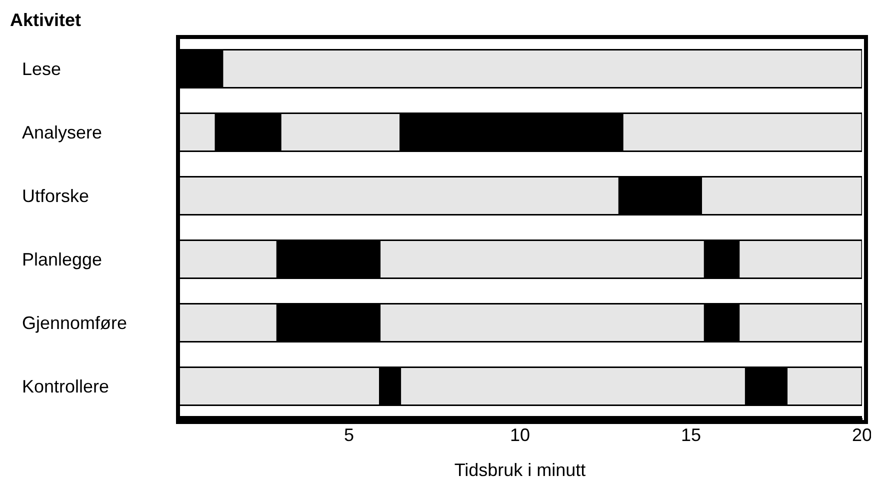  What do you see at coordinates (691, 434) in the screenshot?
I see `x-tick-label: 15` at bounding box center [691, 434].